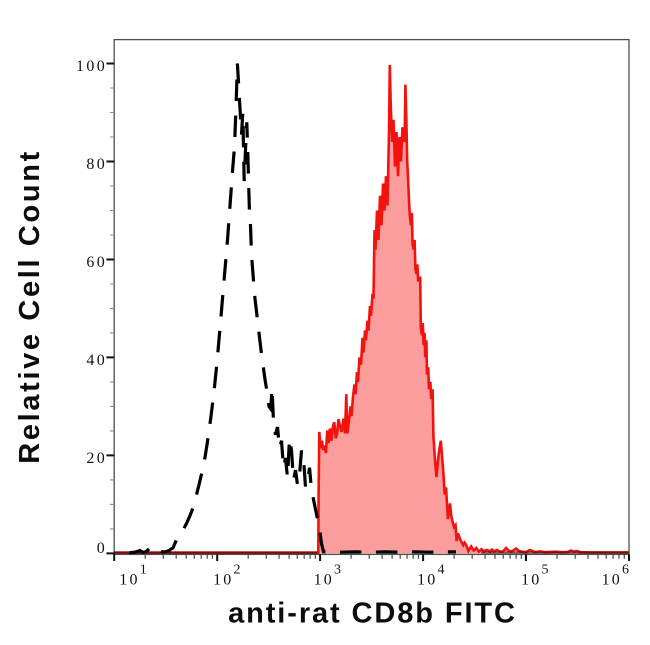 This screenshot has width=650, height=645. What do you see at coordinates (372, 614) in the screenshot?
I see `svg-text: anti-rat CD8b FITC` at bounding box center [372, 614].